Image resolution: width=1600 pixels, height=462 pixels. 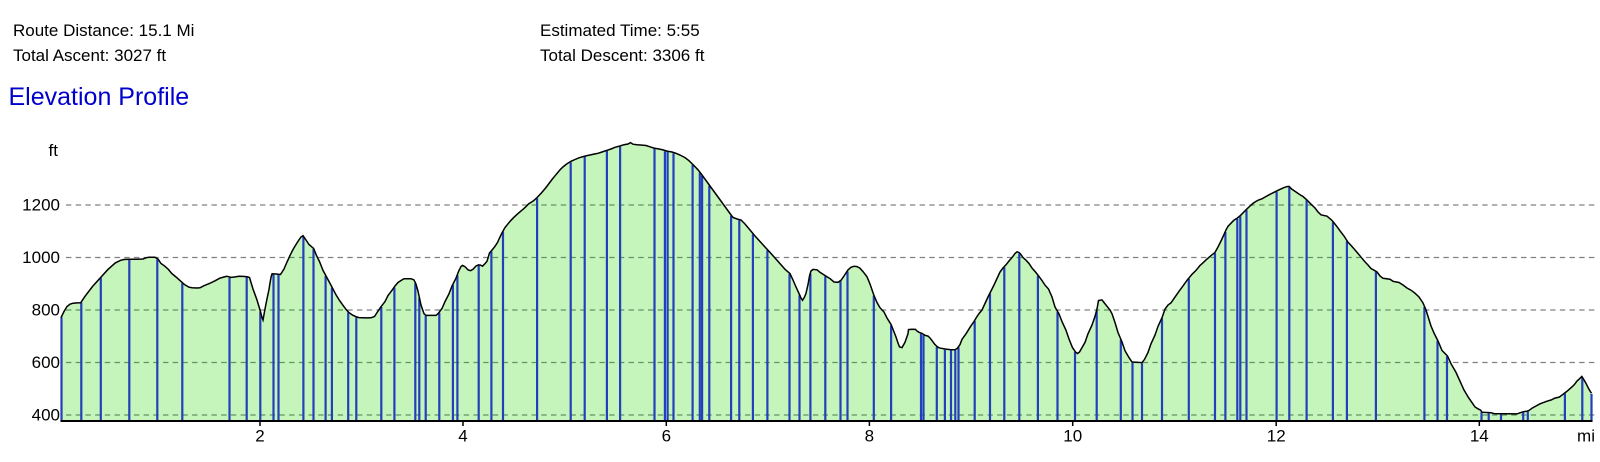 I want to click on svg-text: ft, so click(x=54, y=150).